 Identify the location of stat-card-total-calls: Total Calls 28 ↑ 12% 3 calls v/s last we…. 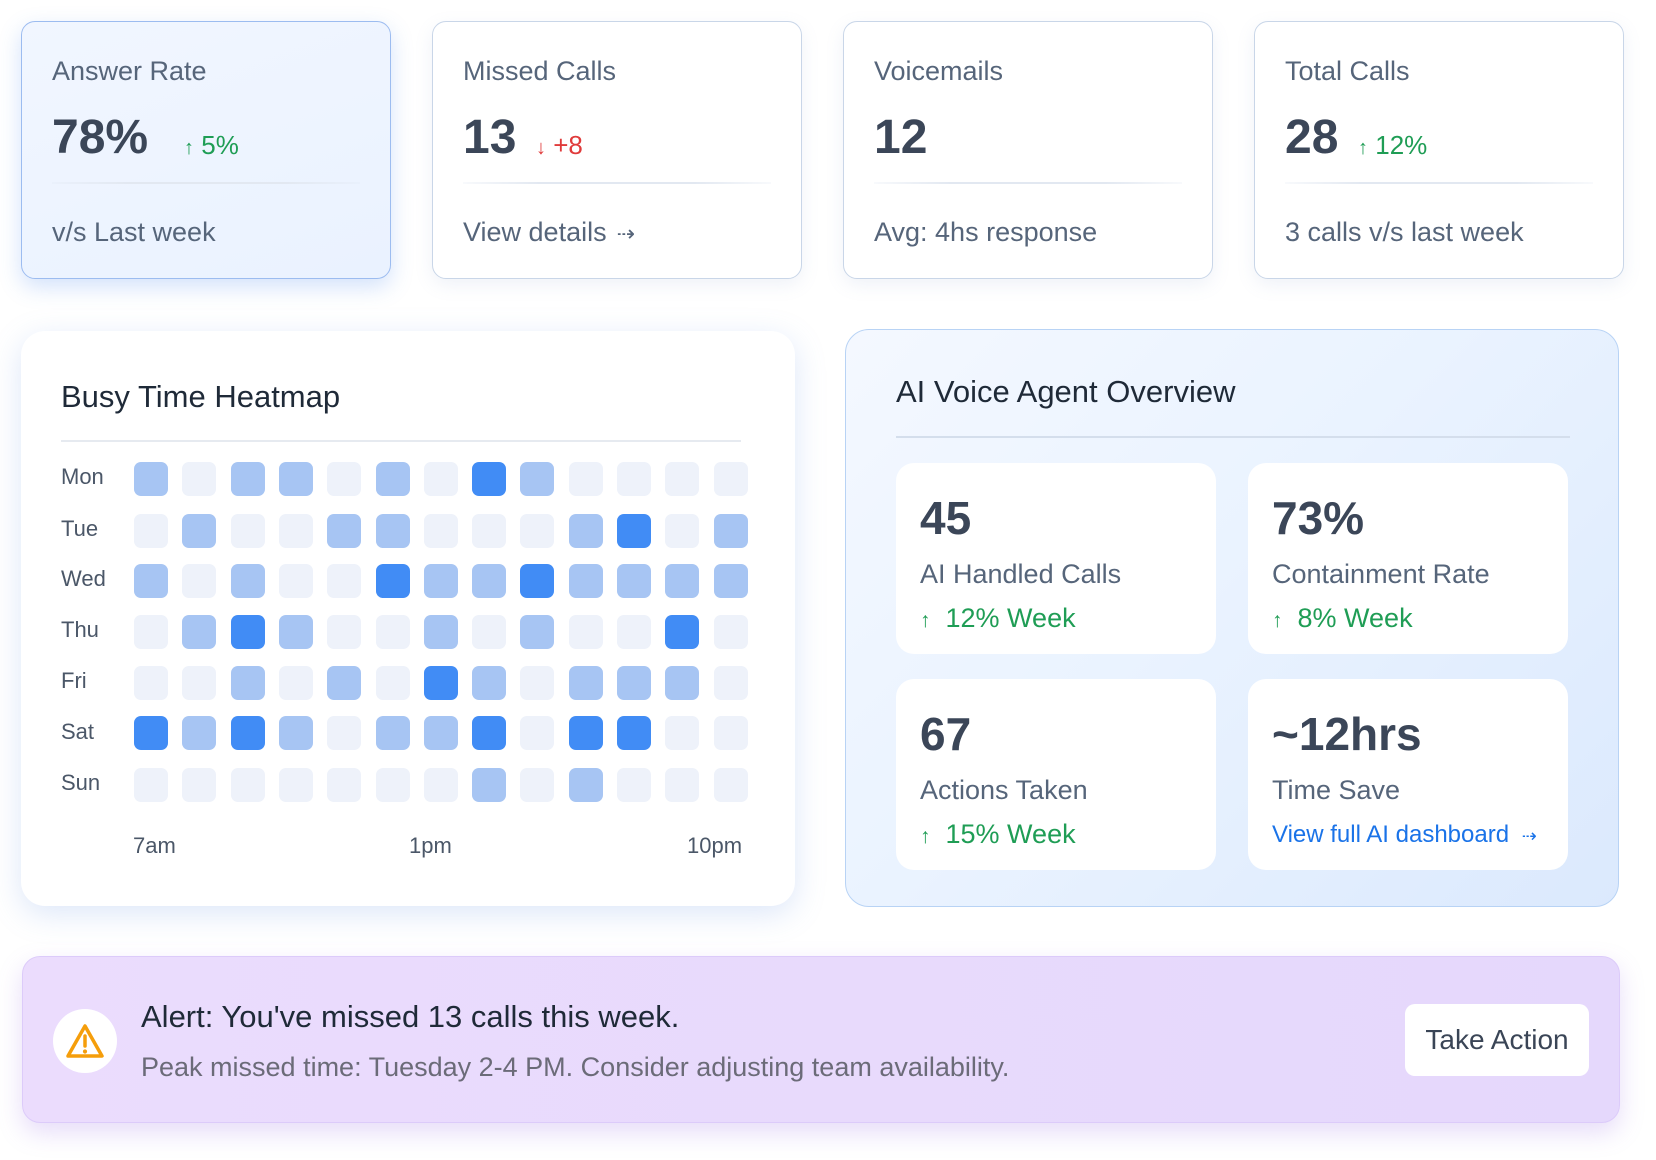
(1439, 150).